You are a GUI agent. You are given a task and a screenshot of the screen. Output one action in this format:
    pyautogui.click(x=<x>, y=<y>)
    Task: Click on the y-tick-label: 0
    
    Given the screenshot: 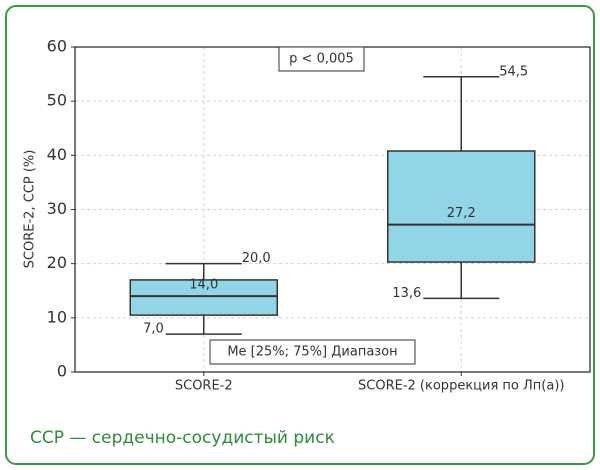 What is the action you would take?
    pyautogui.click(x=62, y=371)
    